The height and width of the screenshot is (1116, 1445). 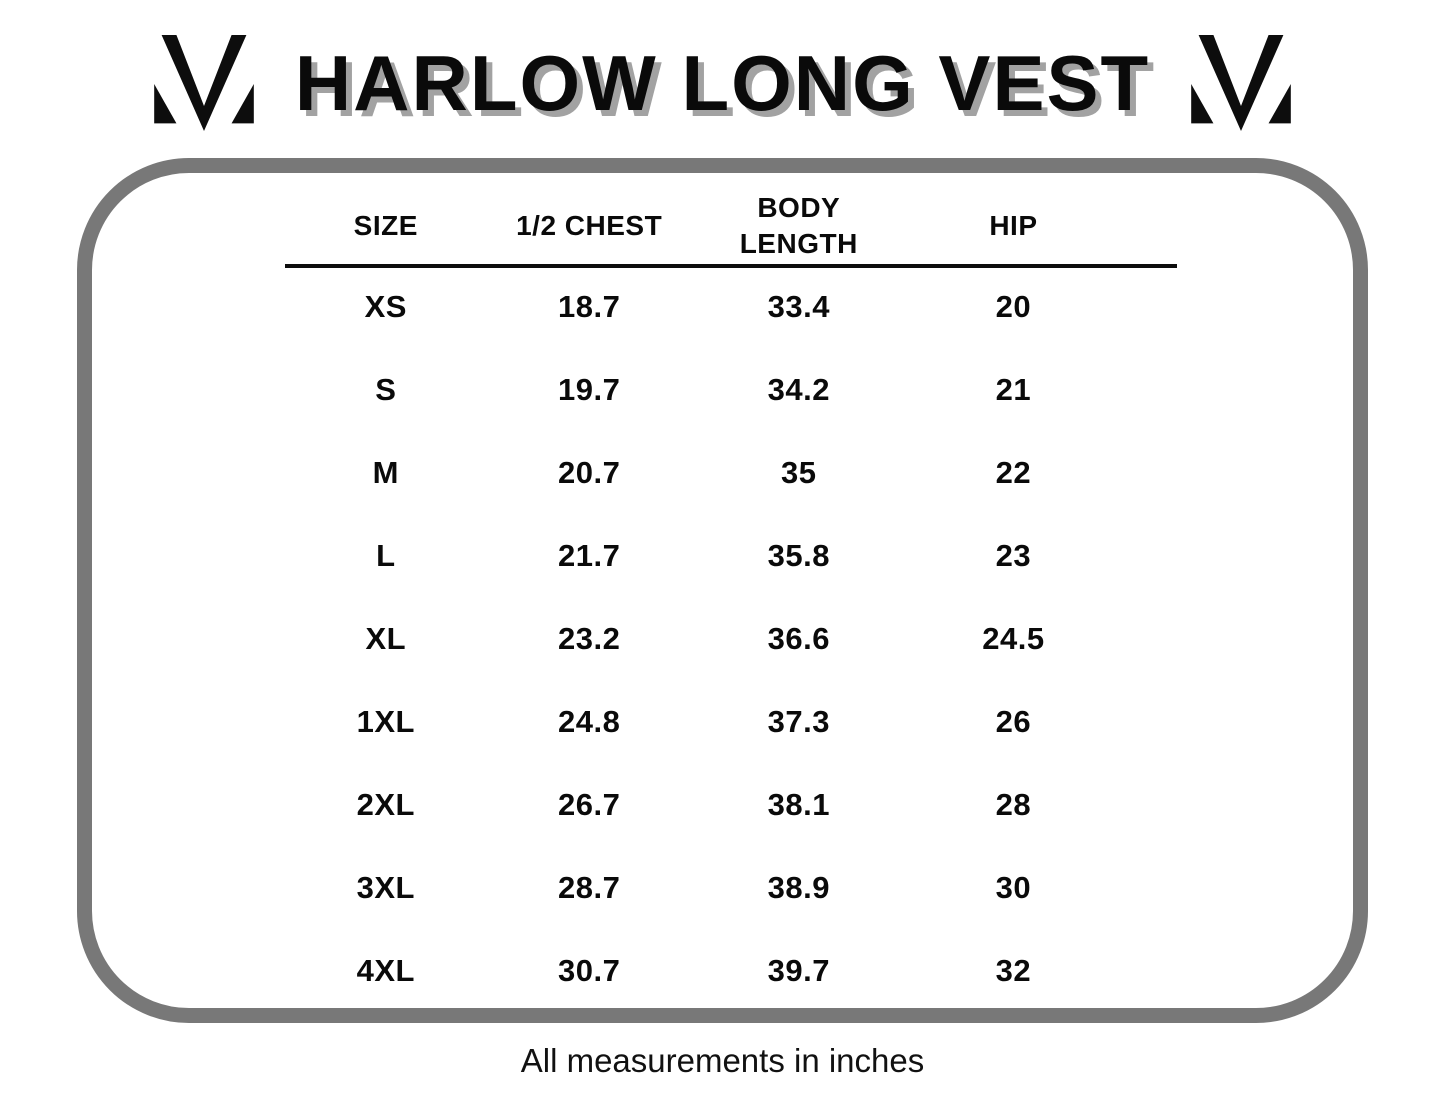 I want to click on body-length-cell: 37.3, so click(x=798, y=721).